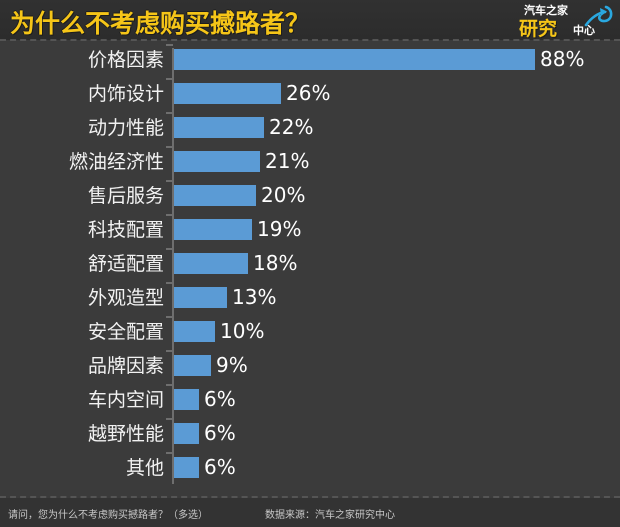  I want to click on bar-row: 舒适配置 18%, so click(310, 265).